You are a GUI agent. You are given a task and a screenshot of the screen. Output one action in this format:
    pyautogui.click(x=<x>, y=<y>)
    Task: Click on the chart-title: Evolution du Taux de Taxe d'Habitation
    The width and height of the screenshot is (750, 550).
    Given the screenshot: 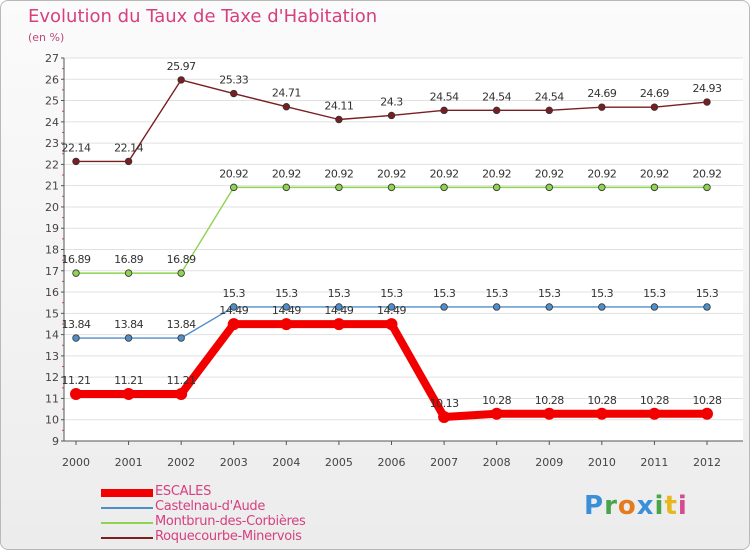 What is the action you would take?
    pyautogui.click(x=203, y=16)
    